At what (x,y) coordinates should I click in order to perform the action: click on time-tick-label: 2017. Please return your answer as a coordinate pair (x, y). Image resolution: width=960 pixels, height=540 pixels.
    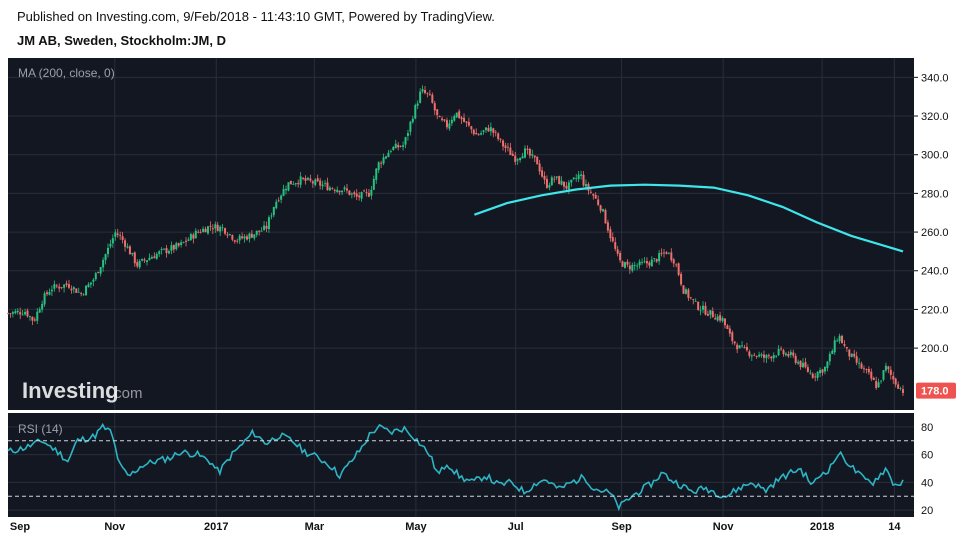
    Looking at the image, I should click on (216, 527).